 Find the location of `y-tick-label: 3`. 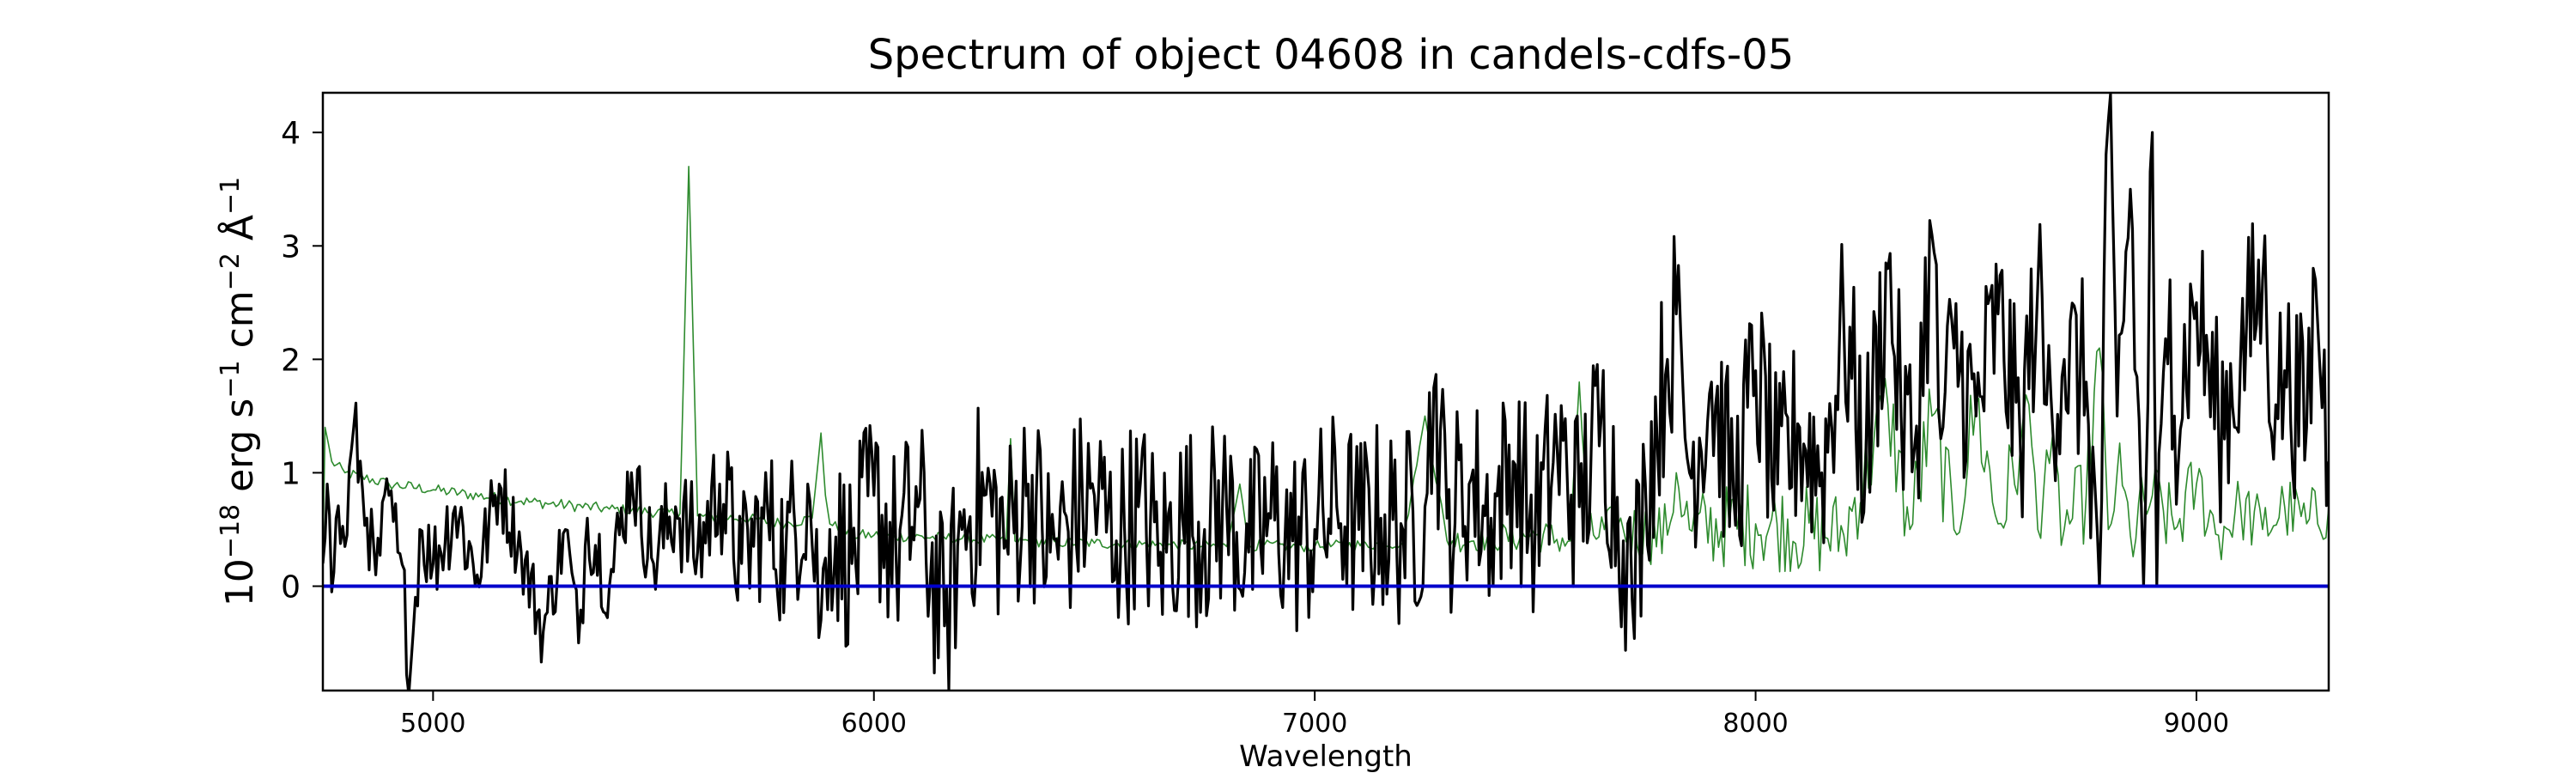

y-tick-label: 3 is located at coordinates (291, 247).